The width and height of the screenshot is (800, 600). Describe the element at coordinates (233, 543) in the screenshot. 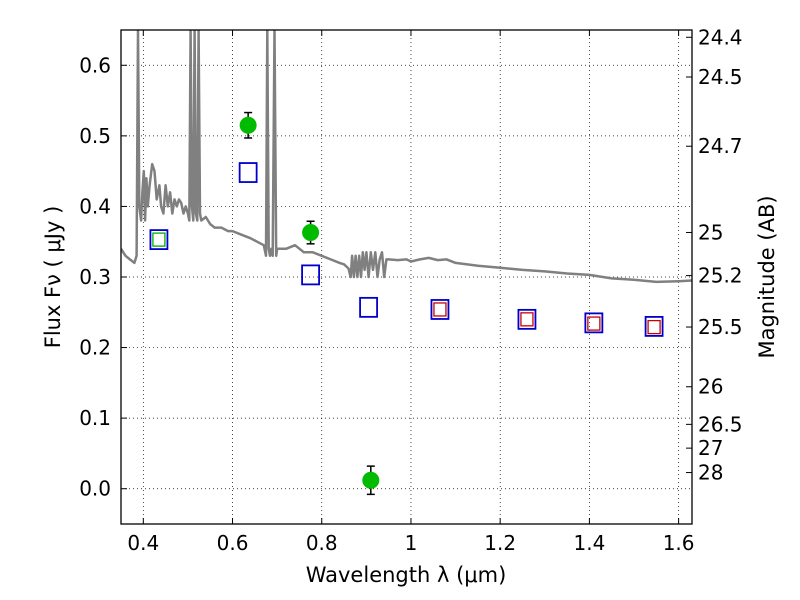

I see `x-tick-label: 0.6` at that location.